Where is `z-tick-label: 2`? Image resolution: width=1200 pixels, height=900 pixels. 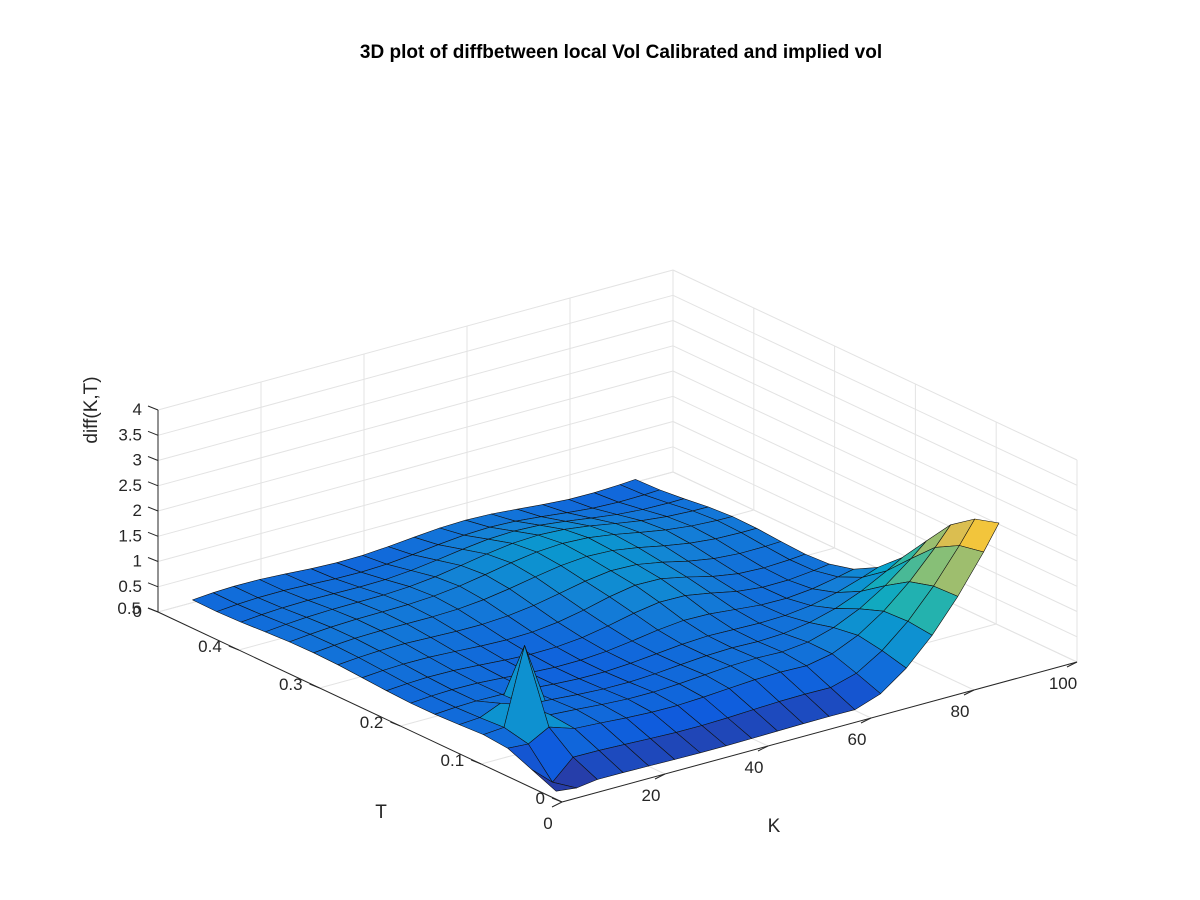
z-tick-label: 2 is located at coordinates (137, 510).